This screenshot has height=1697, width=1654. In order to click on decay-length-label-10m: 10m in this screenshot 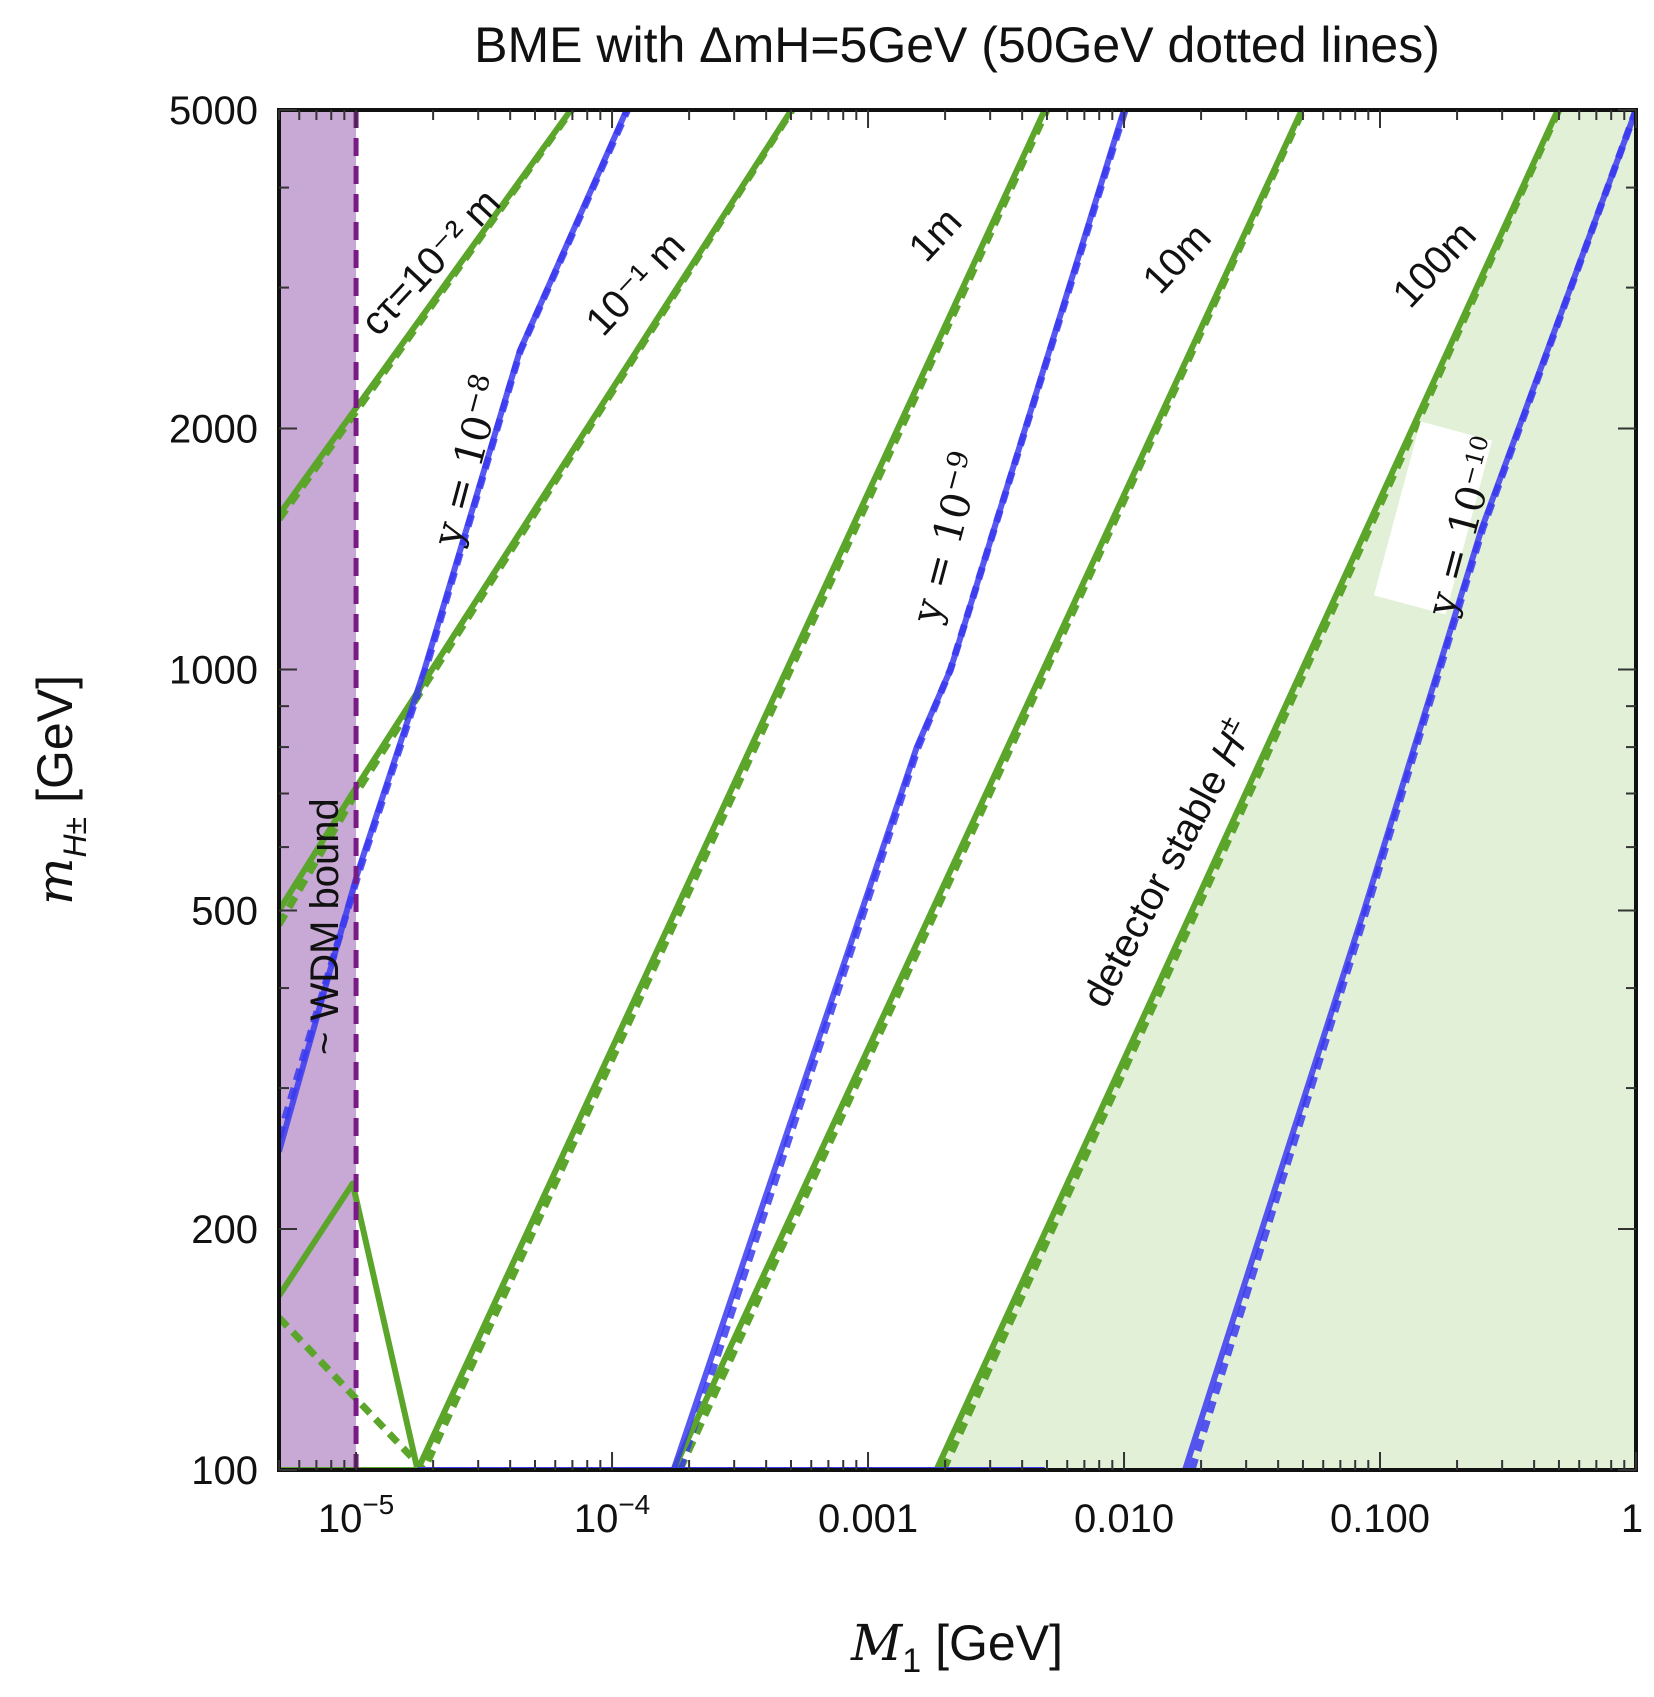, I will do `click(1176, 258)`.